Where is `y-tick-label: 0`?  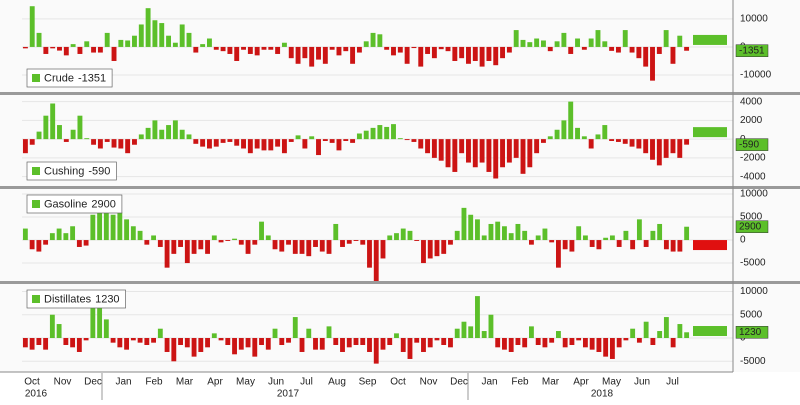
y-tick-label: 0 is located at coordinates (743, 240).